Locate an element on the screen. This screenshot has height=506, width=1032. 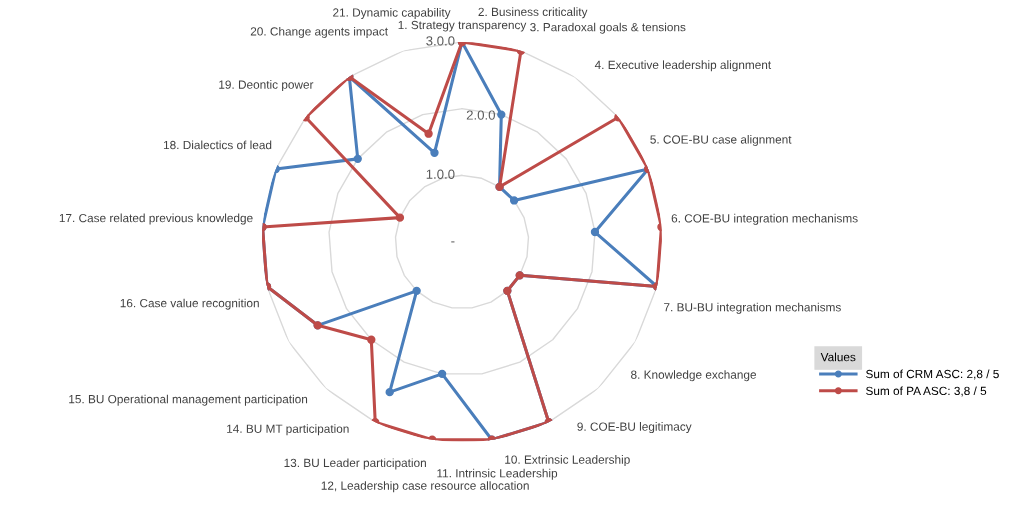
spoke-label: 17. Case related previous knowledge is located at coordinates (156, 219).